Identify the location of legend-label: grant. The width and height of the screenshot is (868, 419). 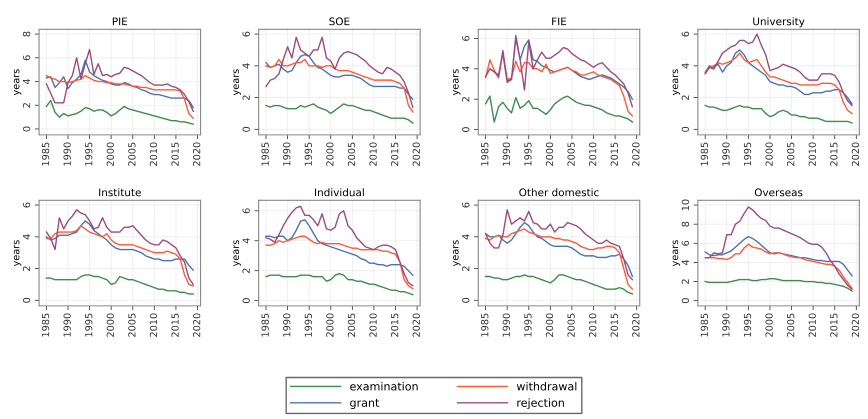
(365, 403).